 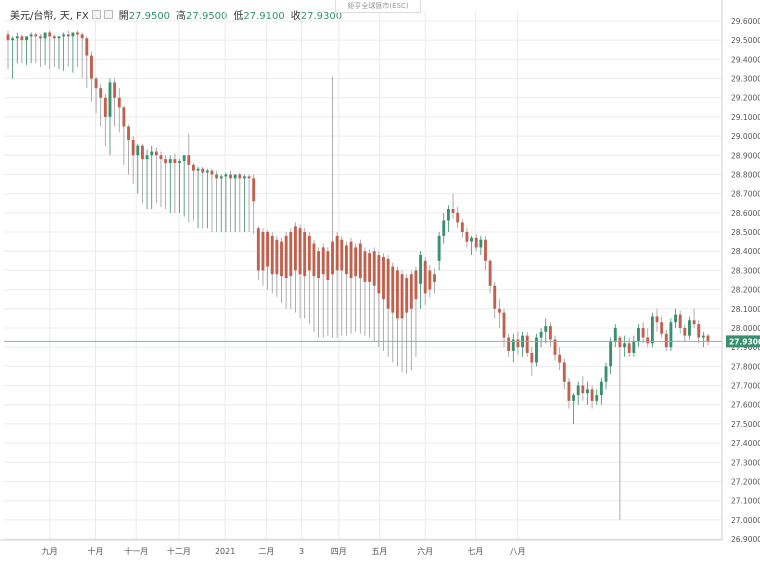 What do you see at coordinates (339, 551) in the screenshot?
I see `x-tick-label: 四月` at bounding box center [339, 551].